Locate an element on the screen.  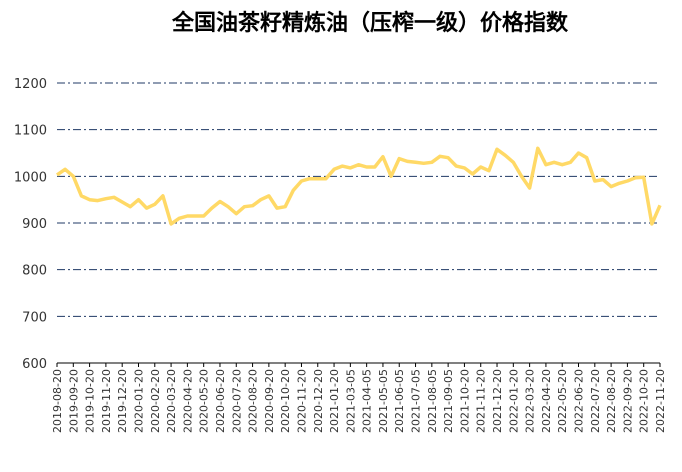
x-tick-label: 2020-06-20 is located at coordinates (220, 401).